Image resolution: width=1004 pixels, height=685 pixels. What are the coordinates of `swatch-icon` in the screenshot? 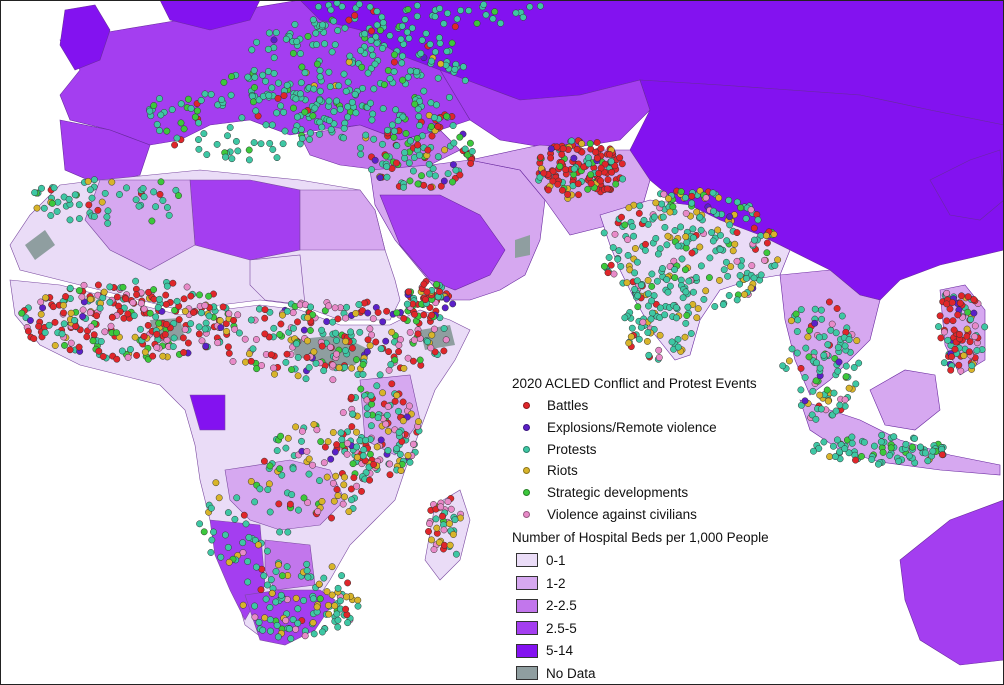 It's located at (527, 650).